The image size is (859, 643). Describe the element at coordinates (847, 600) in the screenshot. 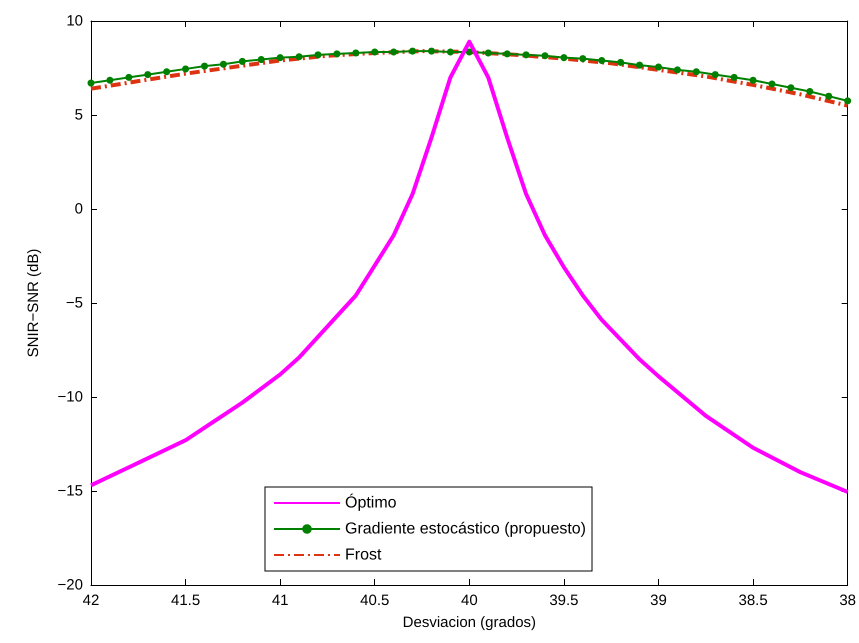

I see `x-tick-label: 38` at that location.